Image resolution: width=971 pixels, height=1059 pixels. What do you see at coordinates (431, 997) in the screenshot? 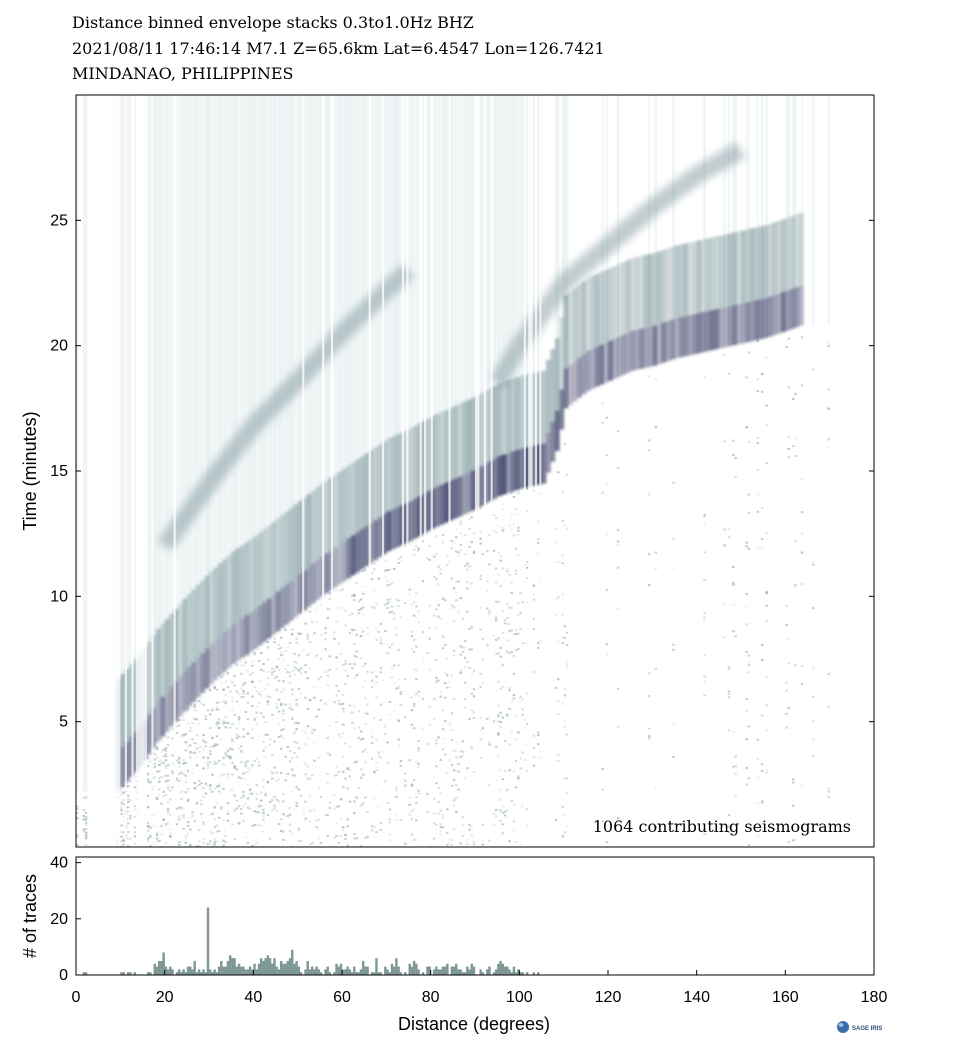
I see `x-tick-label: 80` at bounding box center [431, 997].